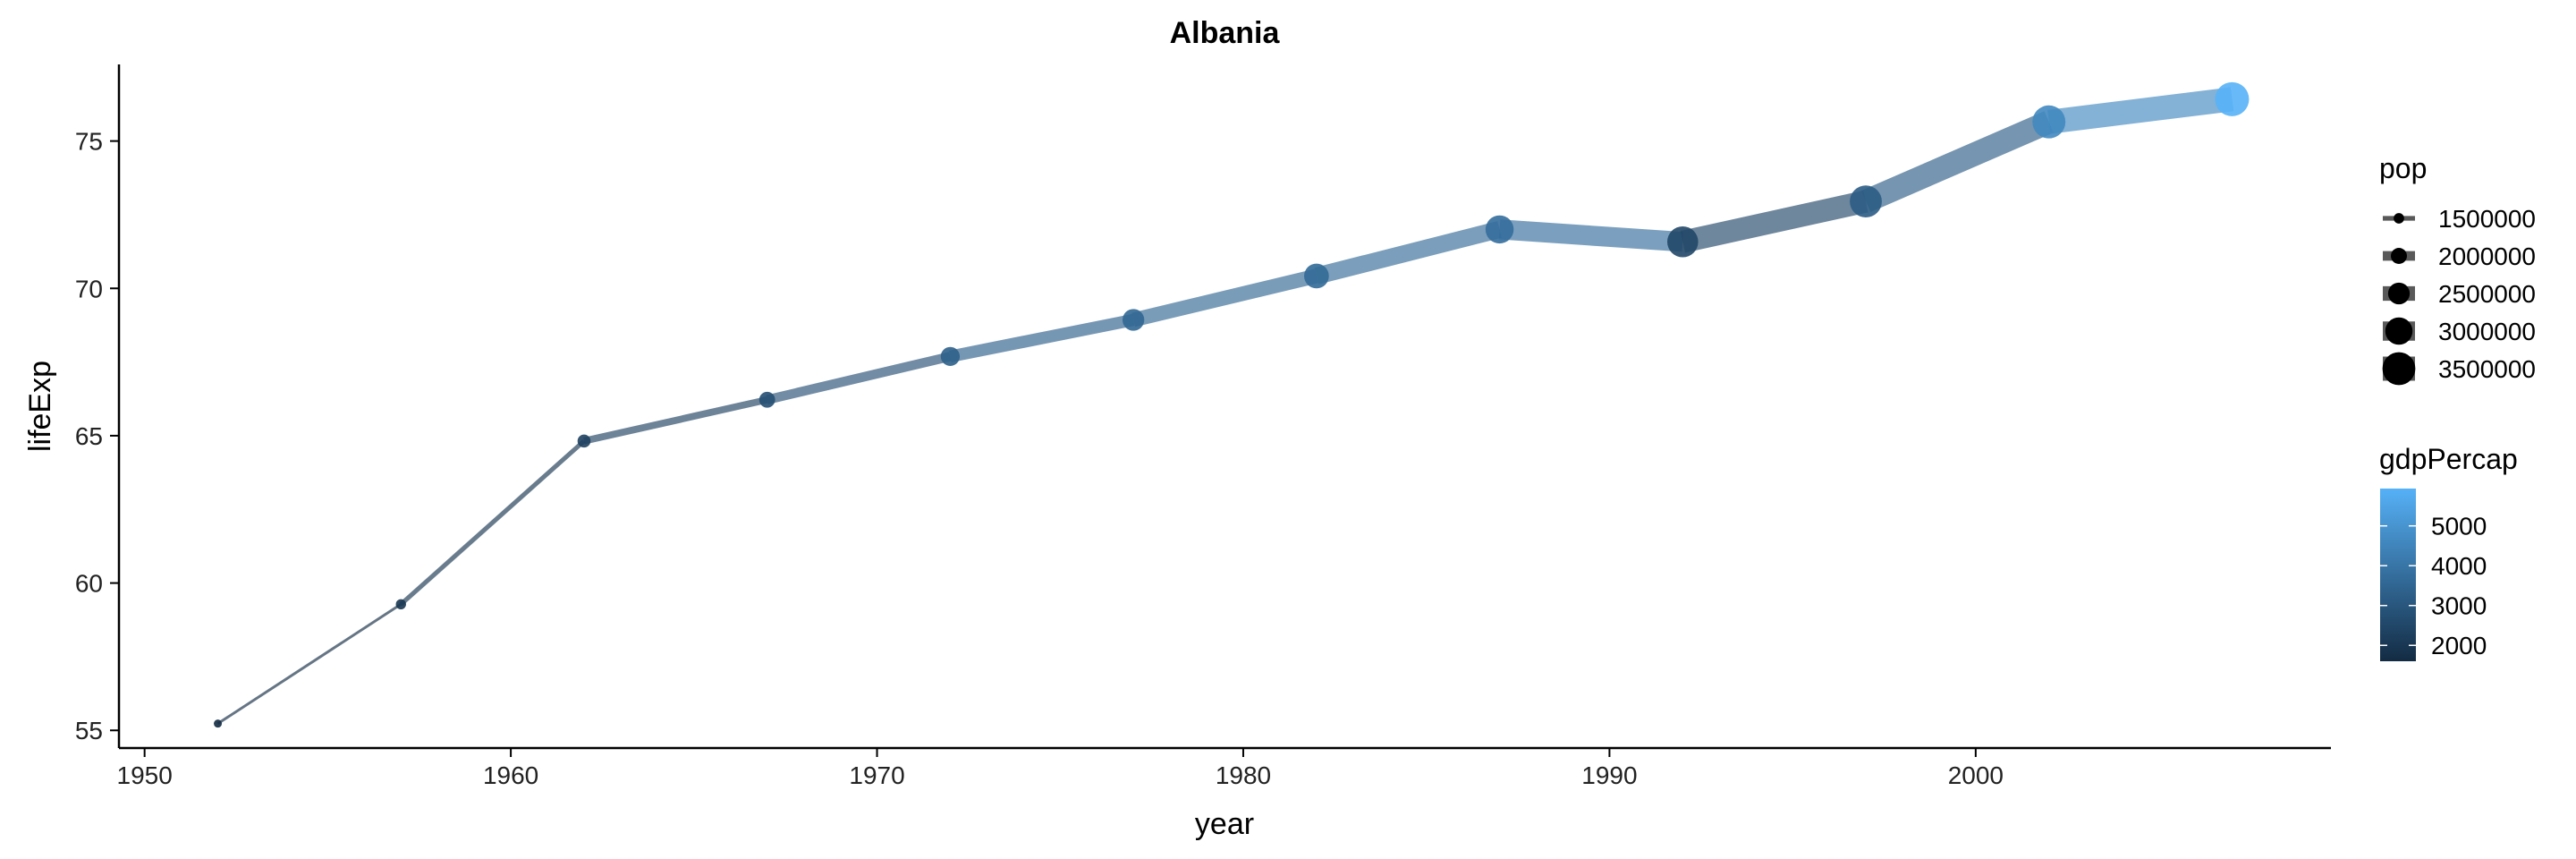 The height and width of the screenshot is (859, 2576). What do you see at coordinates (89, 436) in the screenshot?
I see `y-tick-label: 65` at bounding box center [89, 436].